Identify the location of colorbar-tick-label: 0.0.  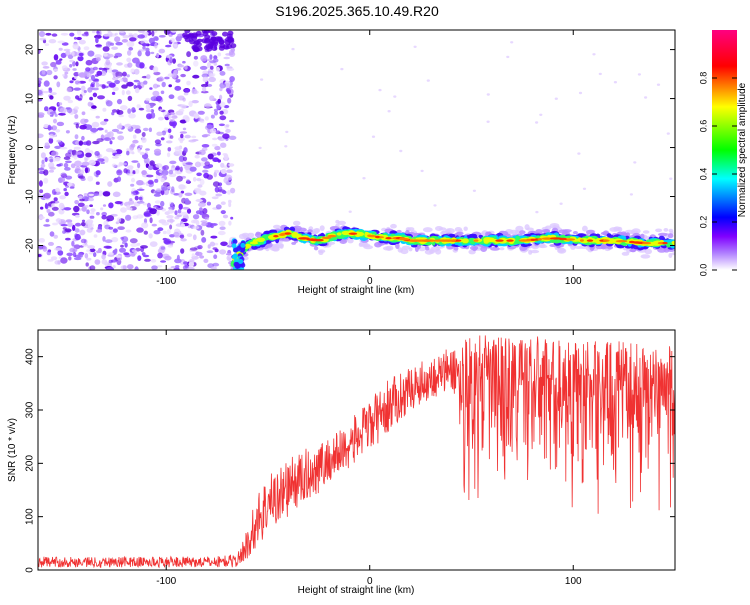
(703, 270).